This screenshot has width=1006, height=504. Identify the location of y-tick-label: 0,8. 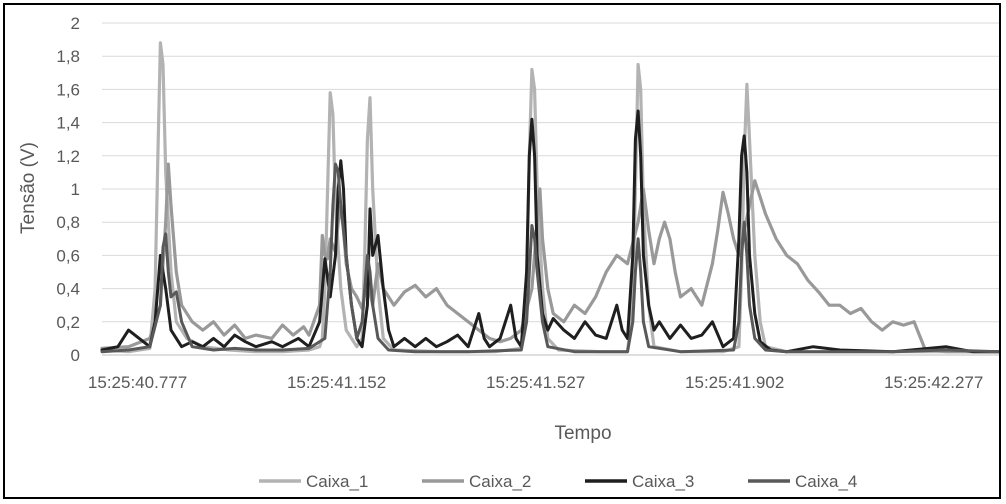
(68, 222).